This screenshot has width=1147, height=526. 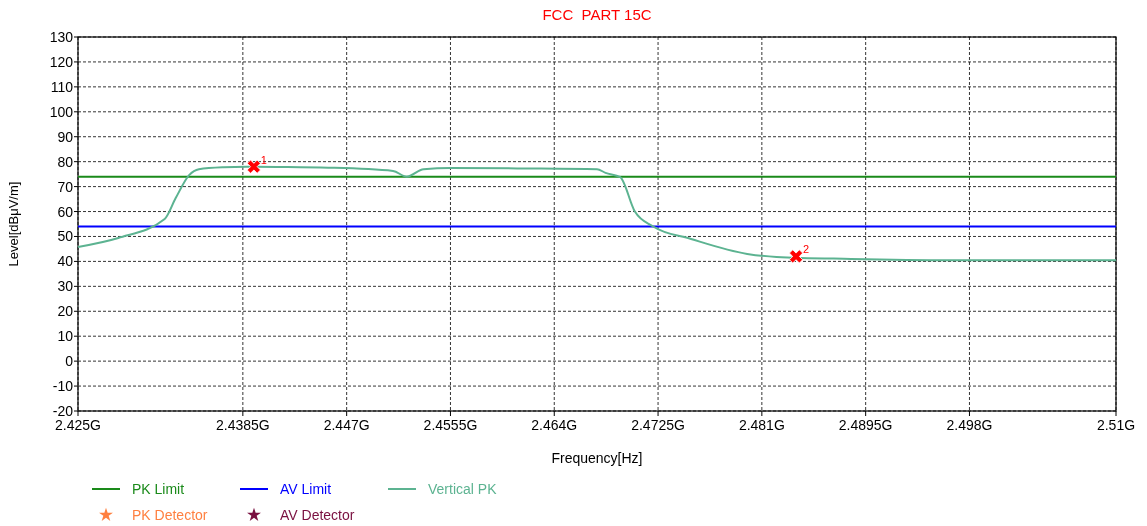 What do you see at coordinates (263, 159) in the screenshot?
I see `annotation: 1` at bounding box center [263, 159].